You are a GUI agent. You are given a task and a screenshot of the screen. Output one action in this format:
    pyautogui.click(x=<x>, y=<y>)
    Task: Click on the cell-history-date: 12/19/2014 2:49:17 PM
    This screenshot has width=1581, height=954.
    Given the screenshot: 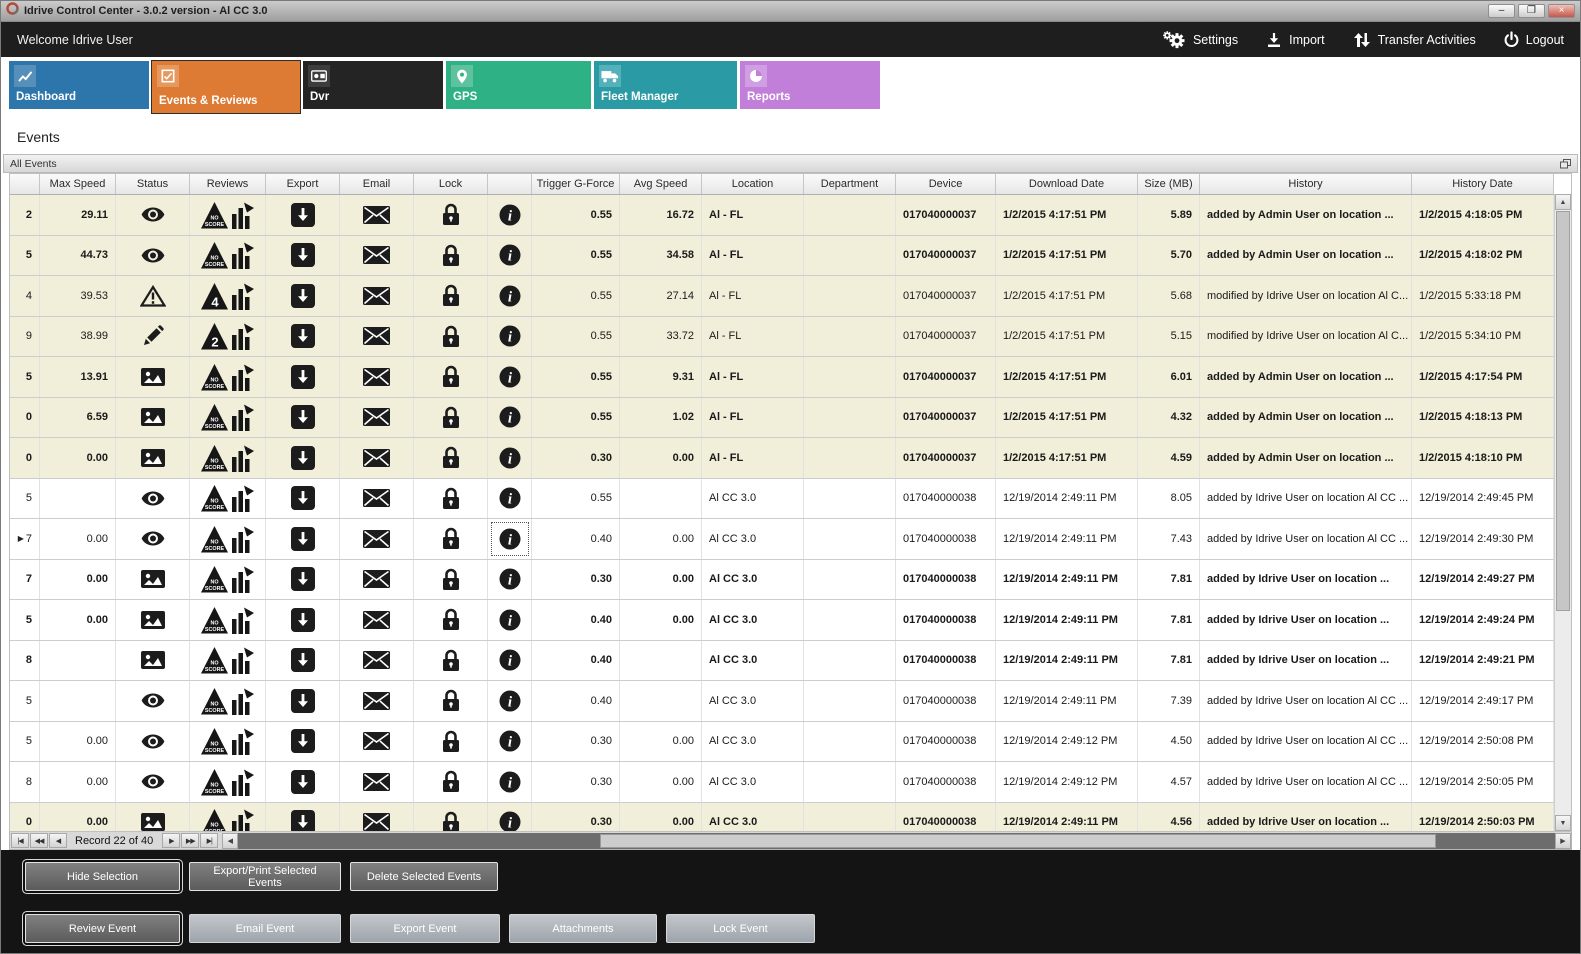 What is the action you would take?
    pyautogui.click(x=1483, y=701)
    